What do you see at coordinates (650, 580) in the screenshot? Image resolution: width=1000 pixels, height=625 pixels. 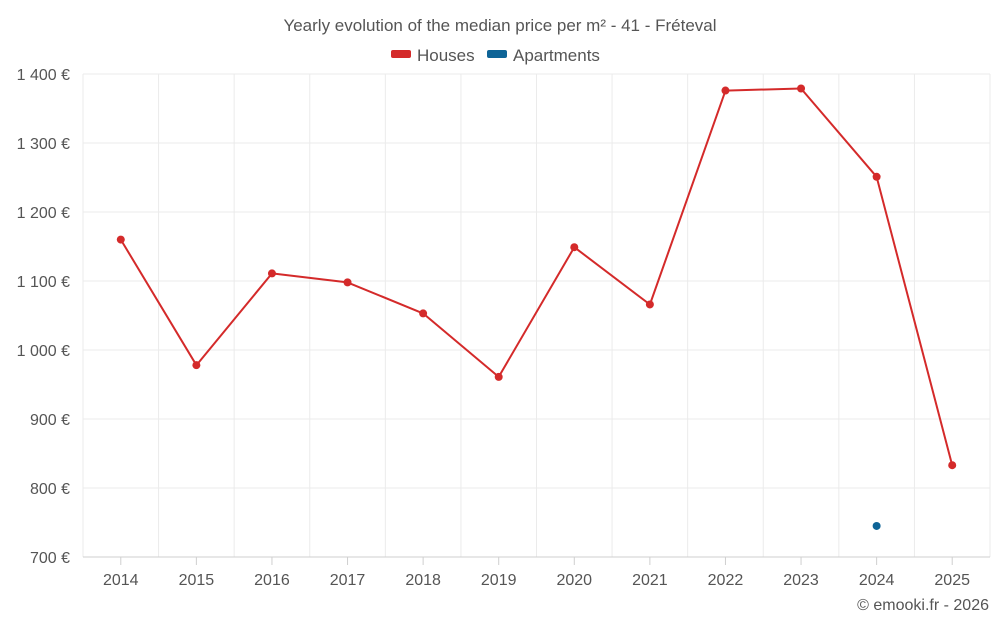 I see `x-tick-label: 2021` at bounding box center [650, 580].